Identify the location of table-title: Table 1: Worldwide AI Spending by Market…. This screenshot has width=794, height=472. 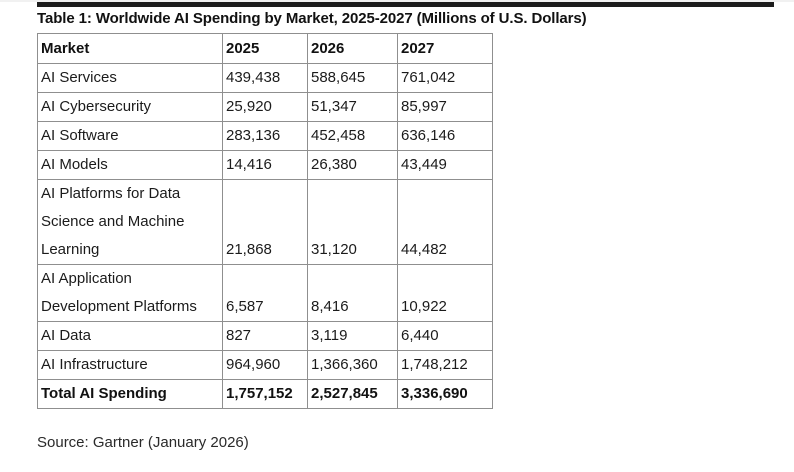
(312, 18).